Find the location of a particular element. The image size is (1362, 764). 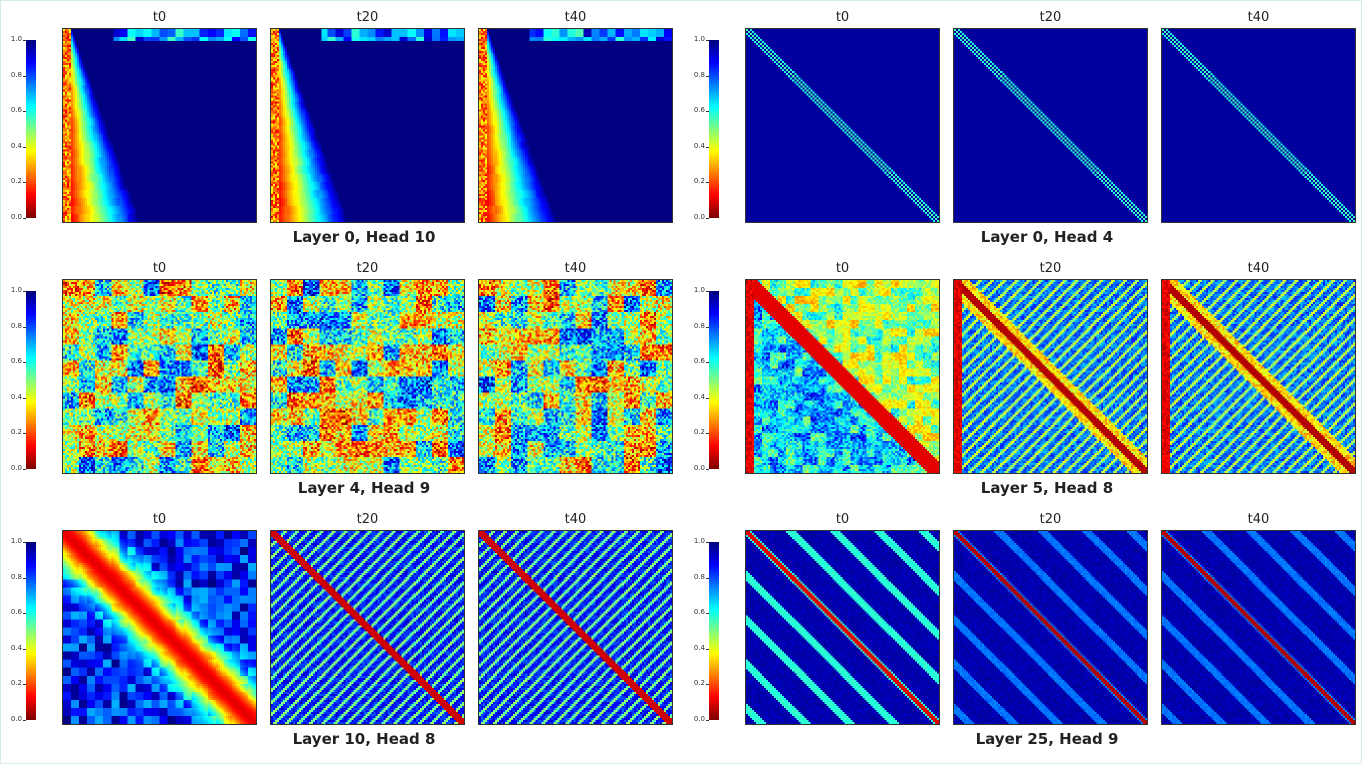

heatmap-group-title: Layer 4, Head 9 is located at coordinates (364, 488).